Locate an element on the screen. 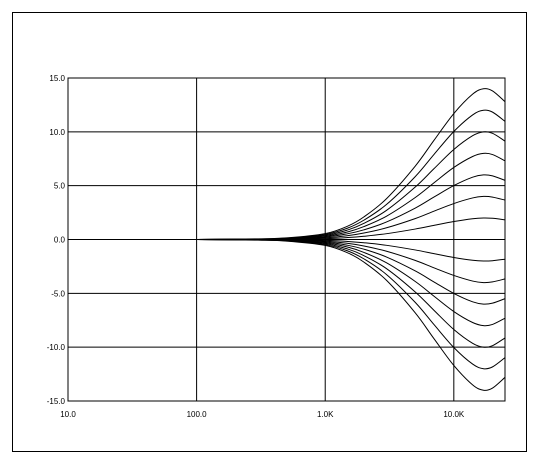  y-tick-labels: 15.0 10.0 5.0 0.0 -5.0 -10.0 -15.0 is located at coordinates (56, 240).